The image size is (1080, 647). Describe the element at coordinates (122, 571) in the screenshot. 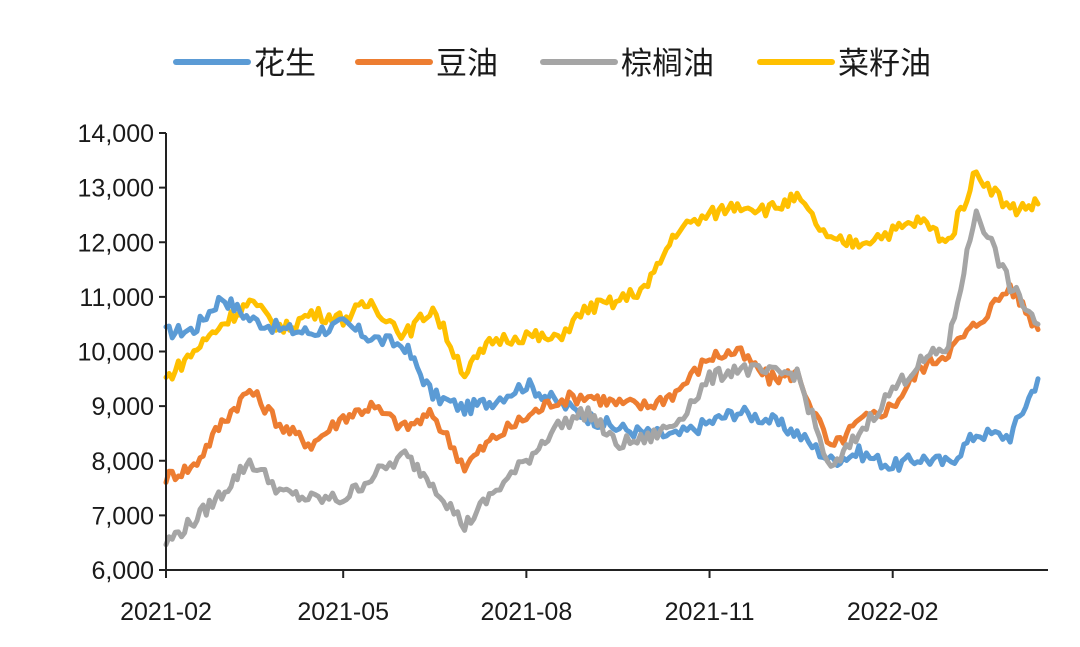

I see `y-tick-label: 6,000` at that location.